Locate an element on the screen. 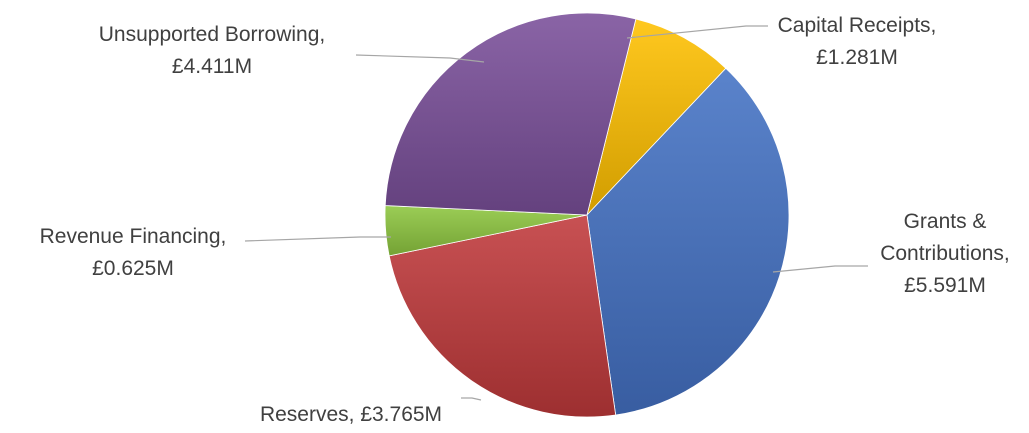 Image resolution: width=1029 pixels, height=433 pixels. data-label-line: Contributions, is located at coordinates (945, 253).